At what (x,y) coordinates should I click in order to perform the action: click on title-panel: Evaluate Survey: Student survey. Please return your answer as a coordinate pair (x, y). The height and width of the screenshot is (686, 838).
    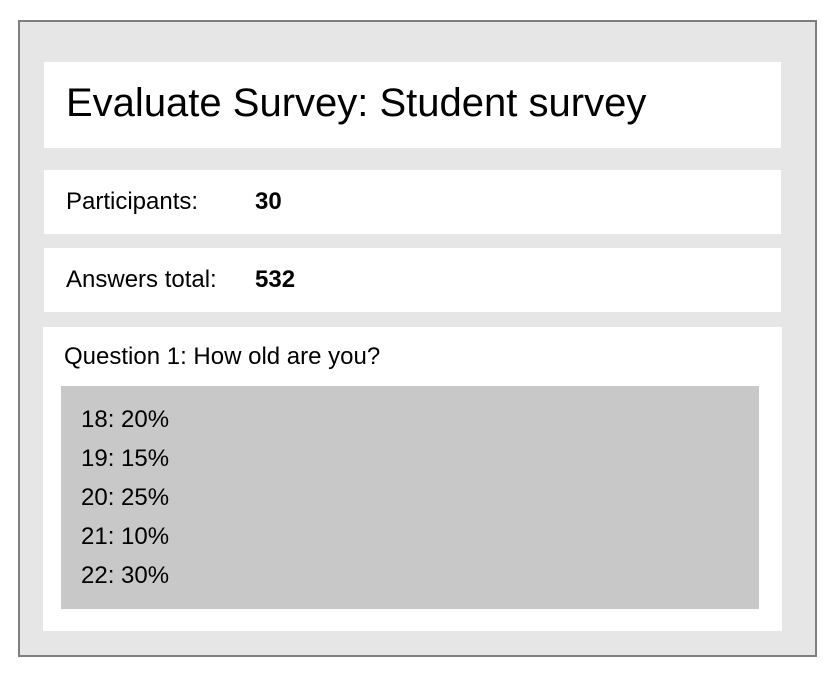
    Looking at the image, I should click on (412, 105).